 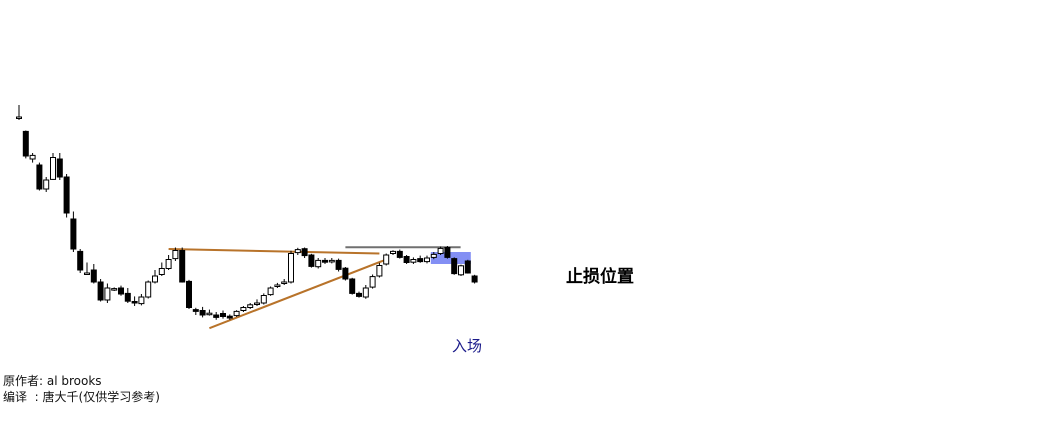 I want to click on translator-row: 编译 : 唐大千(仅供学习参考), so click(x=81, y=397).